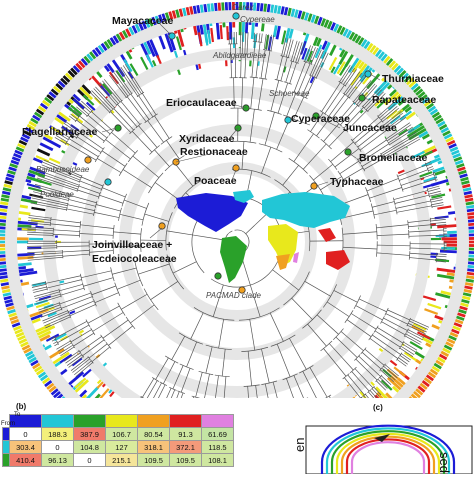 The width and height of the screenshot is (474, 479). What do you see at coordinates (257, 19) in the screenshot?
I see `label-cypereae: Cypereae` at bounding box center [257, 19].